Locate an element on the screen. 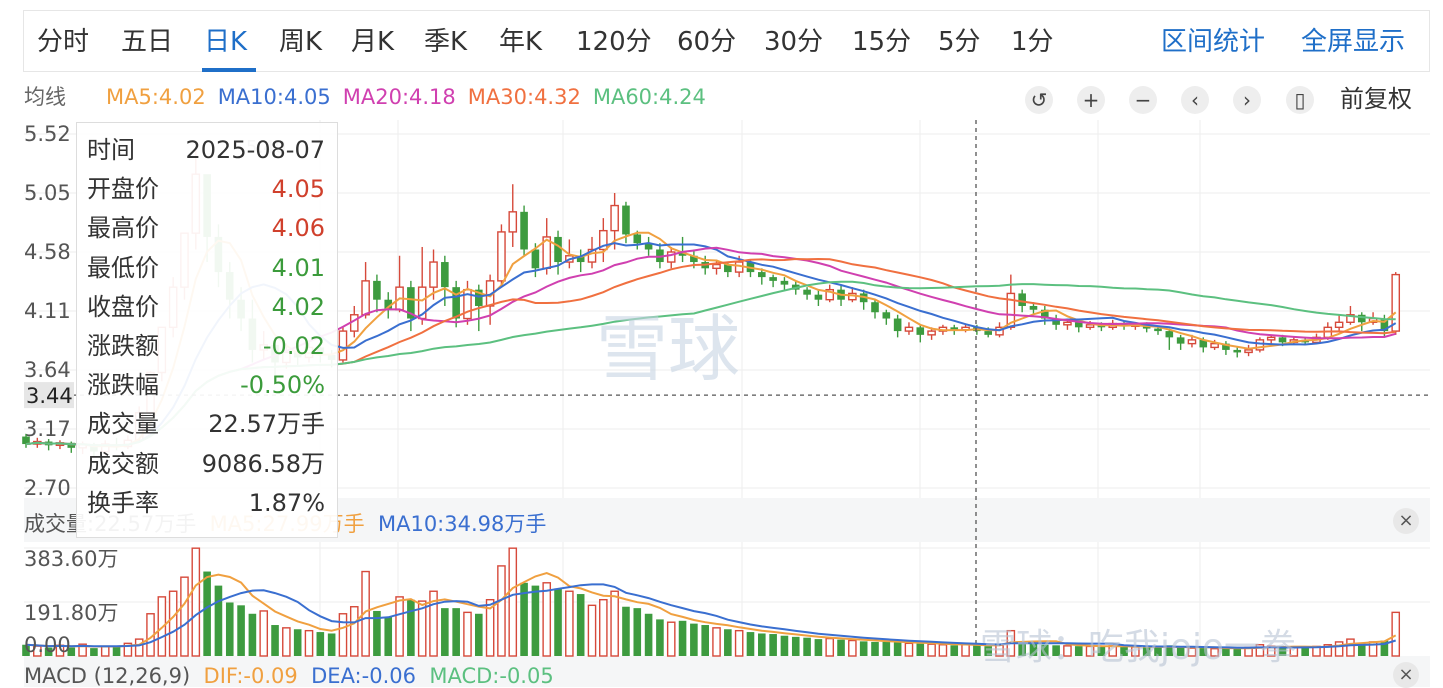 The image size is (1443, 688). zoom-out-icon: − is located at coordinates (1143, 100).